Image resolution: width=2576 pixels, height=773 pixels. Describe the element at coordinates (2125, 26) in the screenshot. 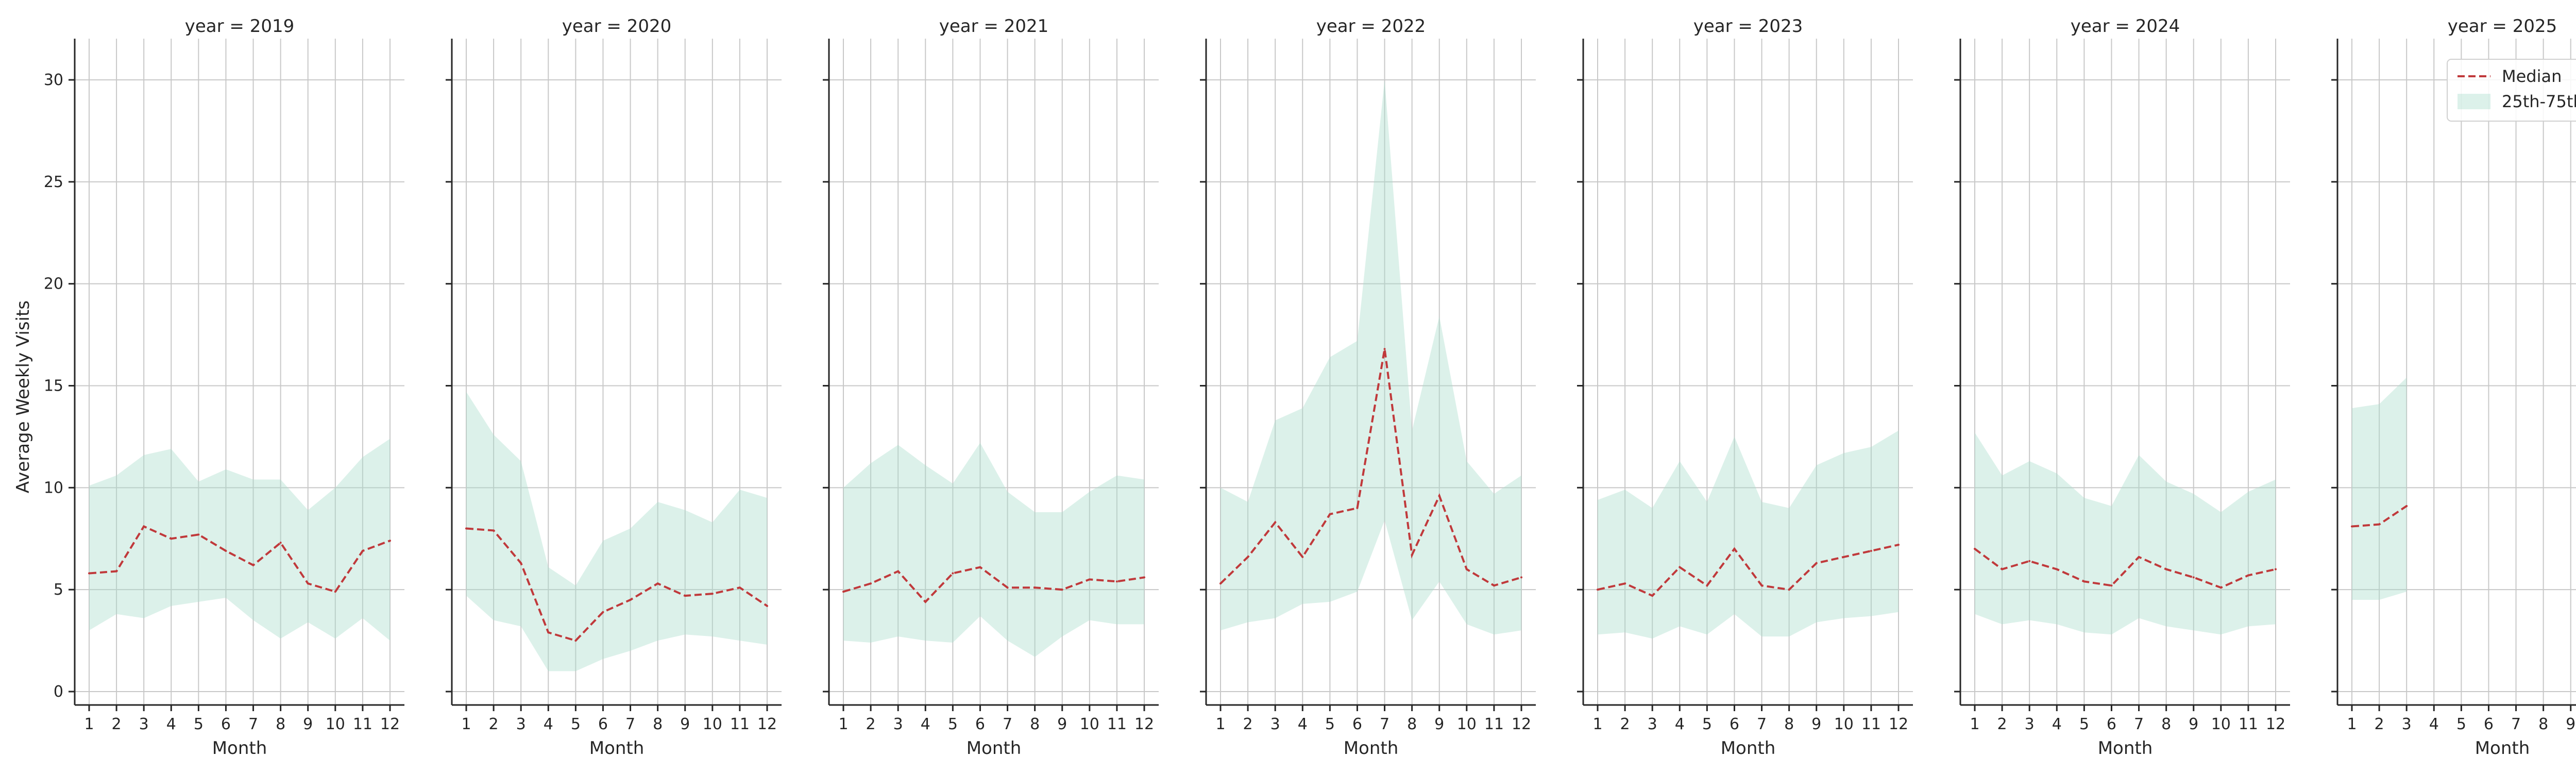

I see `panel-title: year = 2024` at that location.